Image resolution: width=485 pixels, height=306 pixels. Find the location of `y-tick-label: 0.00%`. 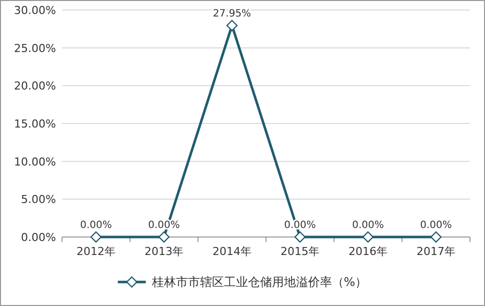

y-tick-label: 0.00% is located at coordinates (38, 237).